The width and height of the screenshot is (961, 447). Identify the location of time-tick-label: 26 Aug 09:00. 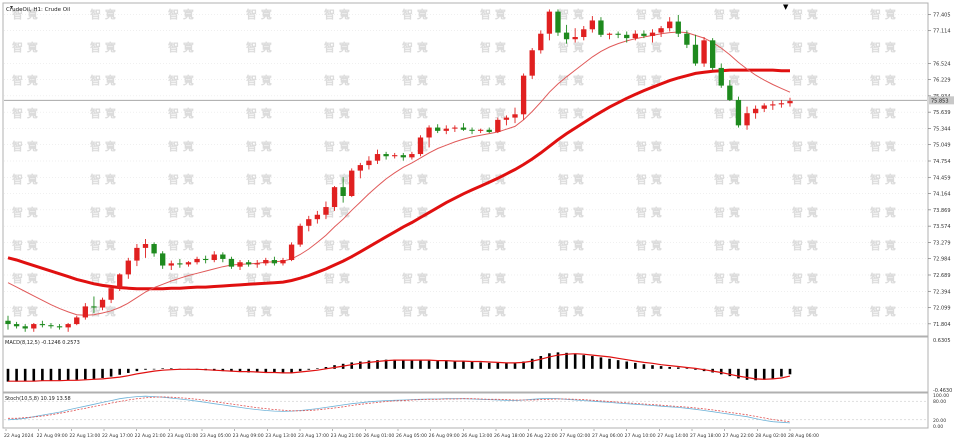
(444, 436).